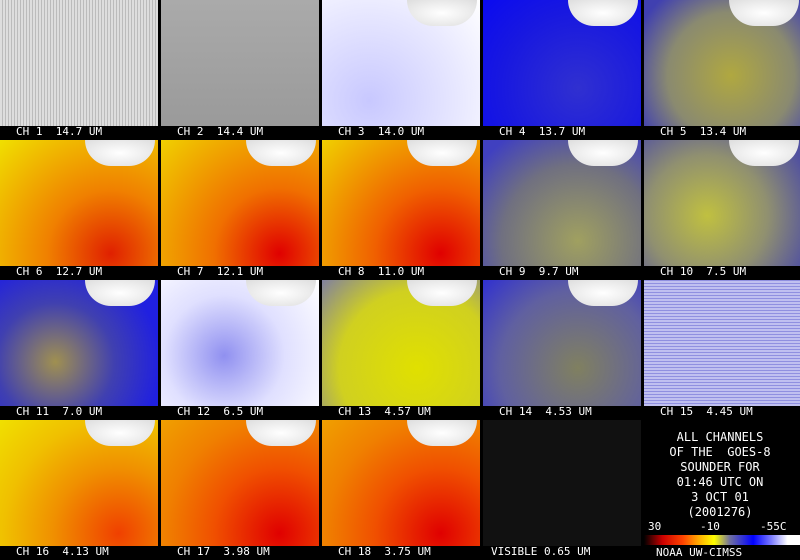 This screenshot has height=560, width=800. I want to click on info-line: OF THE GOES-8, so click(720, 452).